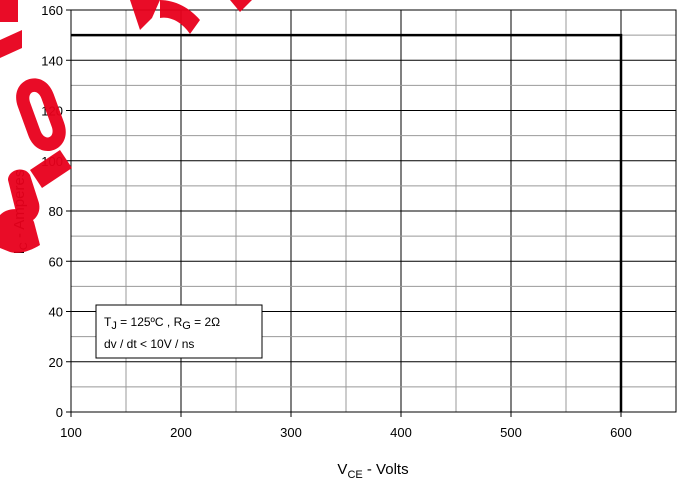 The height and width of the screenshot is (483, 686). I want to click on y-tick-label: 60, so click(56, 261).